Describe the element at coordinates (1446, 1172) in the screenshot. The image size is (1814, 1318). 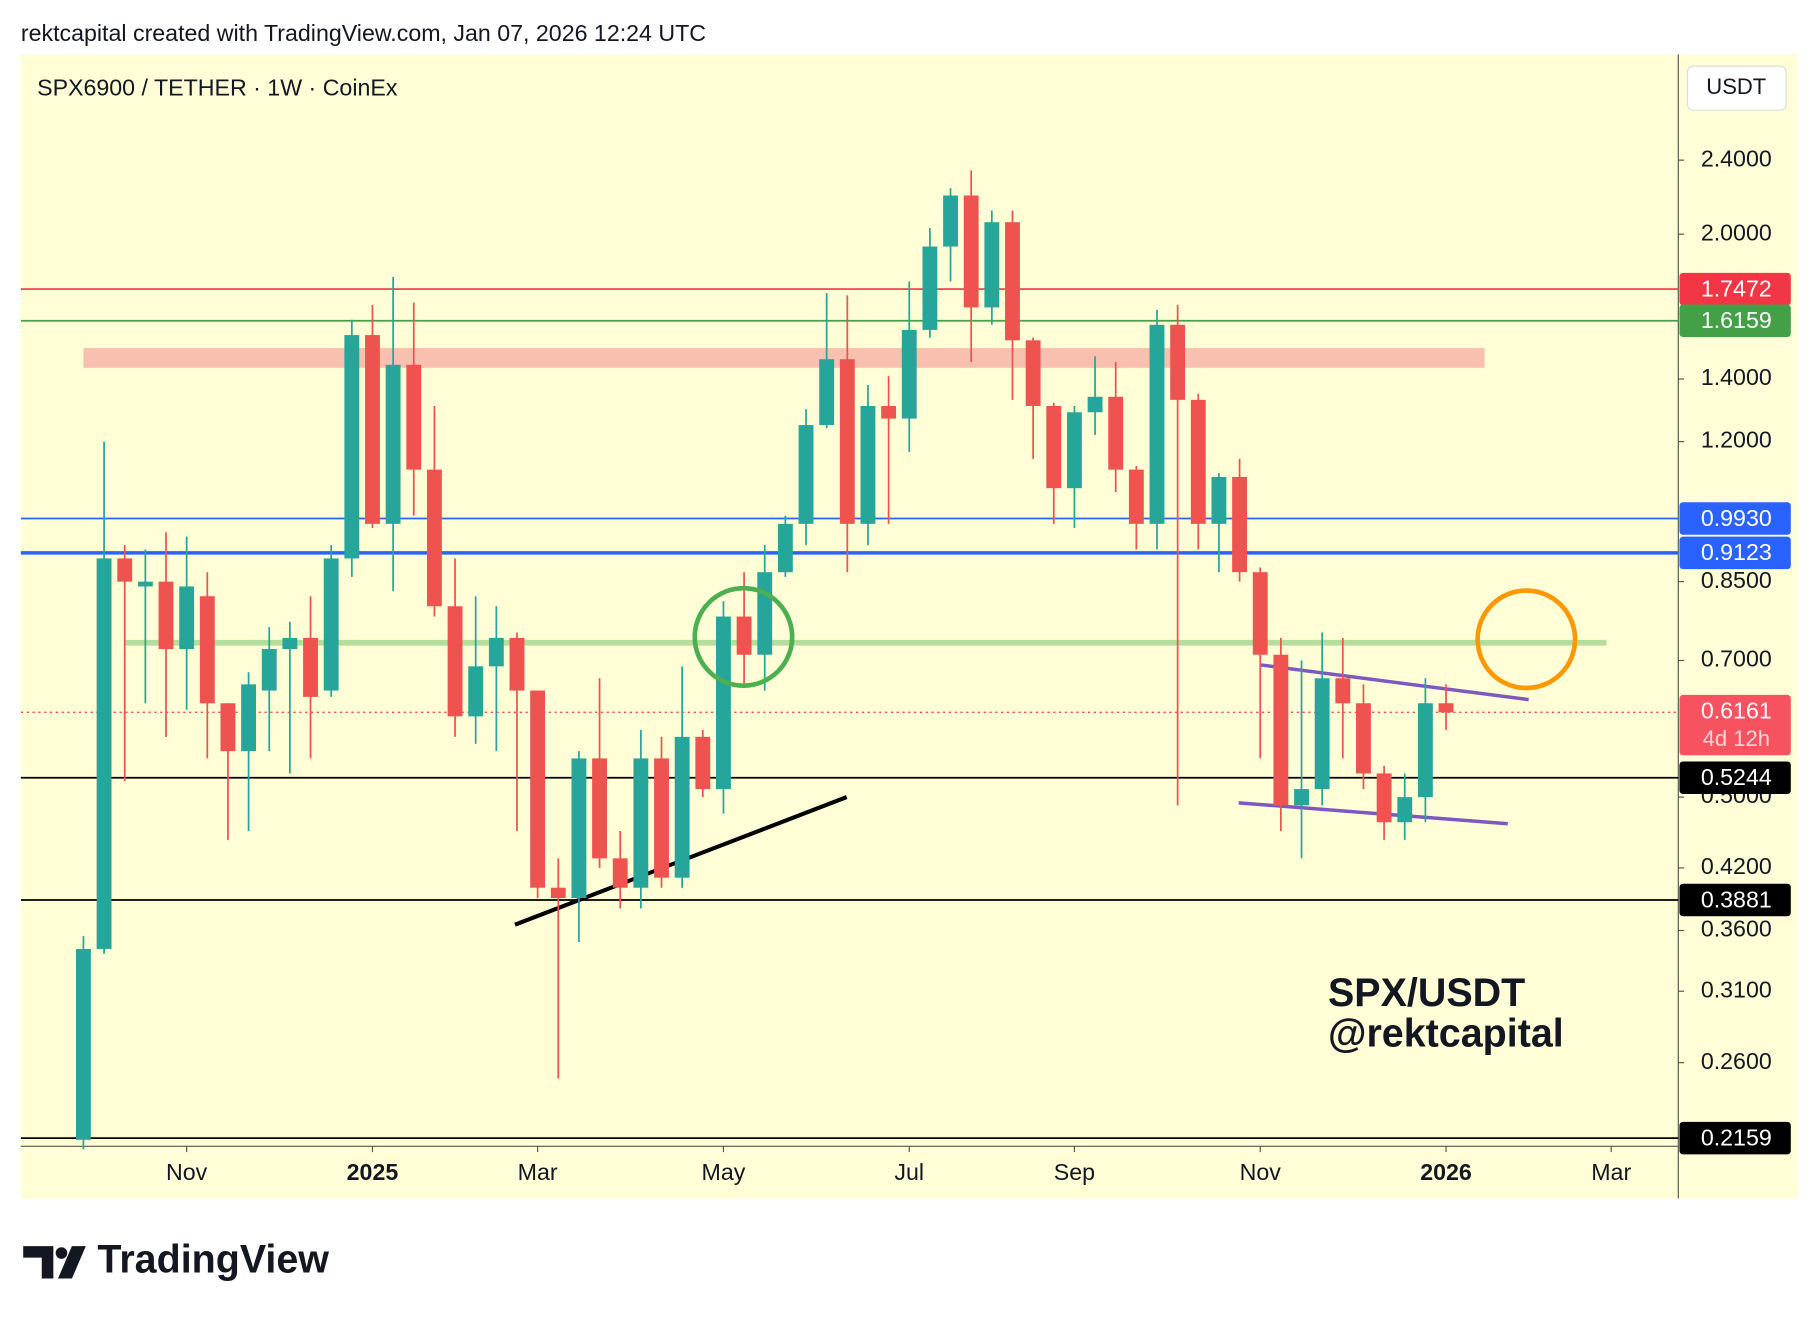
I see `x-tick-label: 2026` at that location.